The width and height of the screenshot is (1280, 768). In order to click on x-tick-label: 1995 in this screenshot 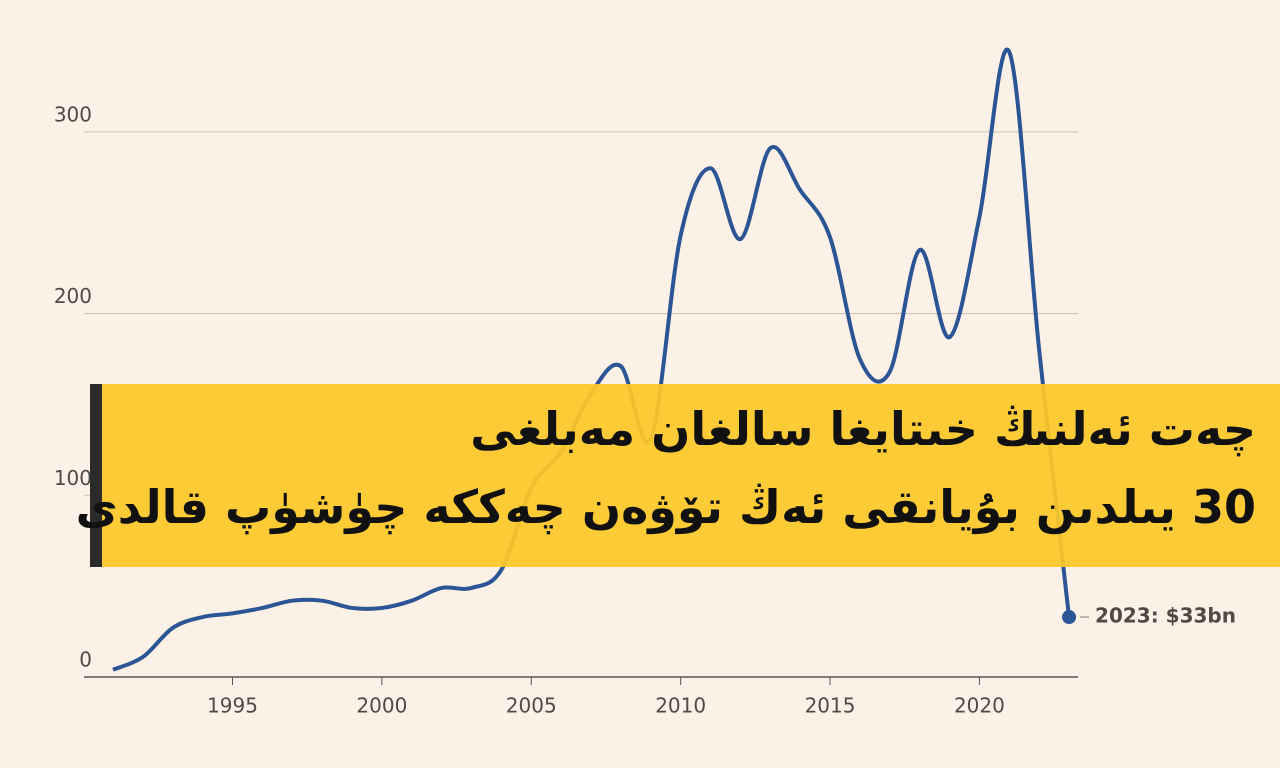, I will do `click(232, 706)`.